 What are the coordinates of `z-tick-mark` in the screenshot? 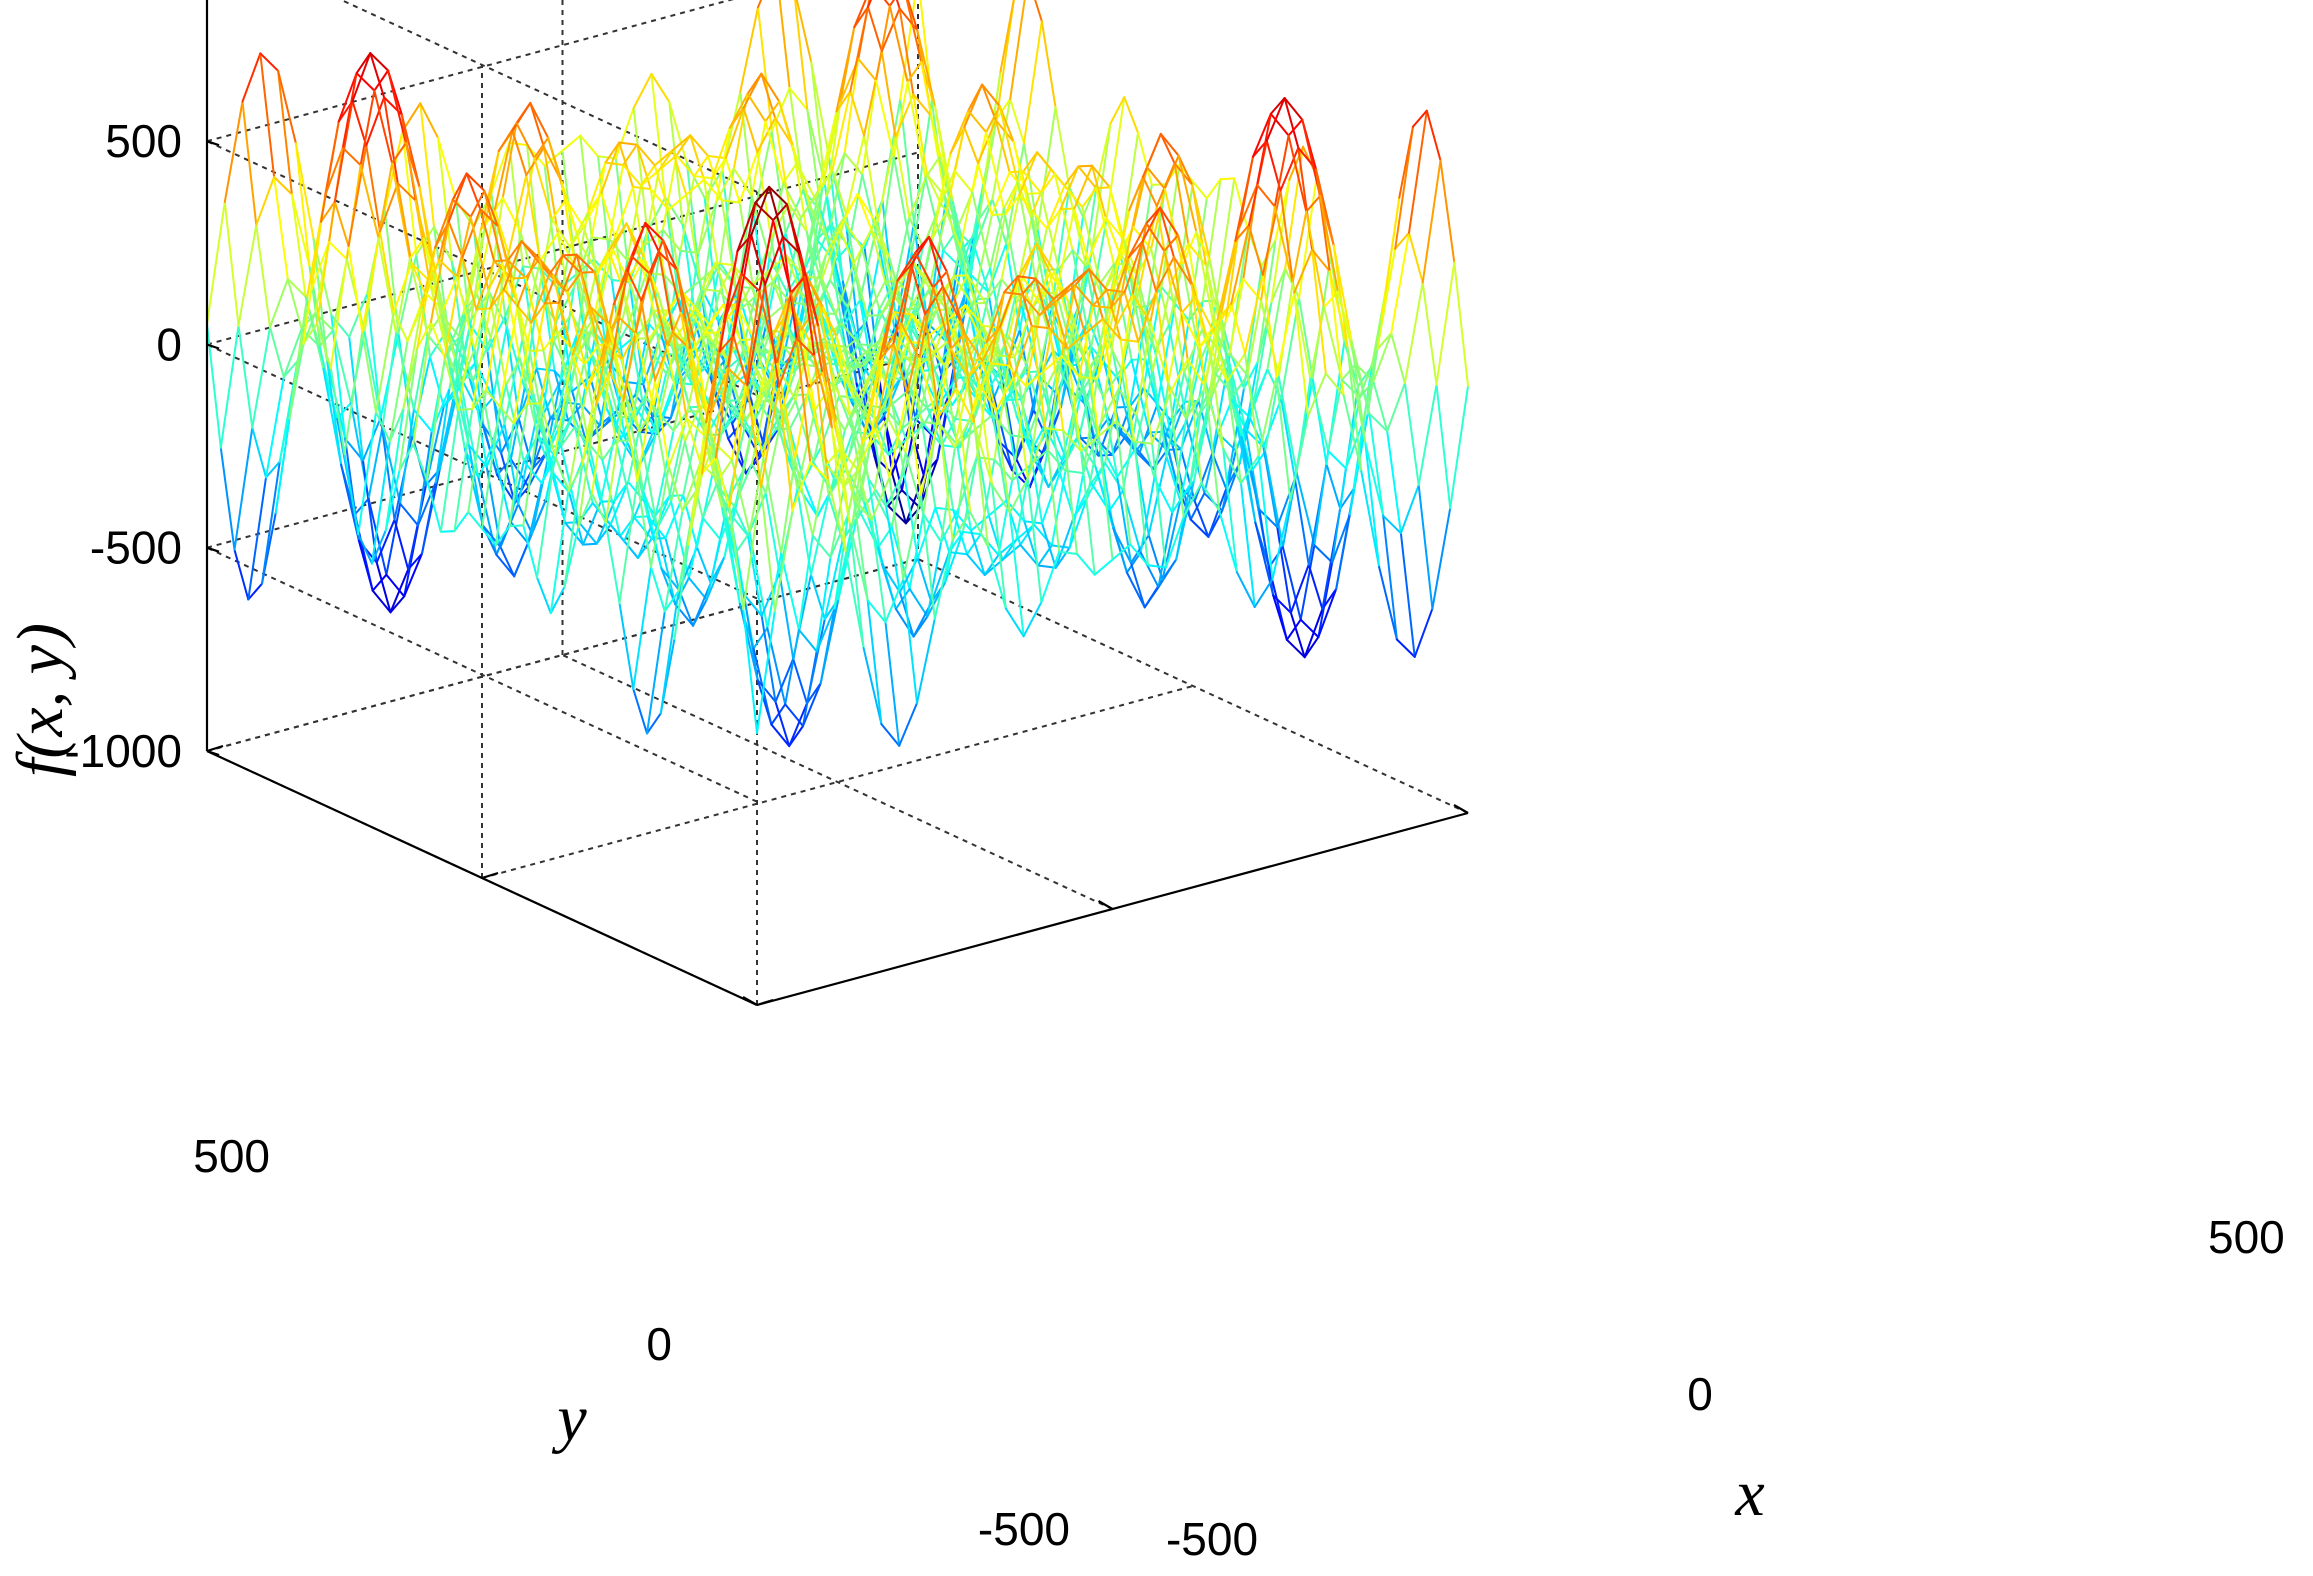 It's located at (213, 753).